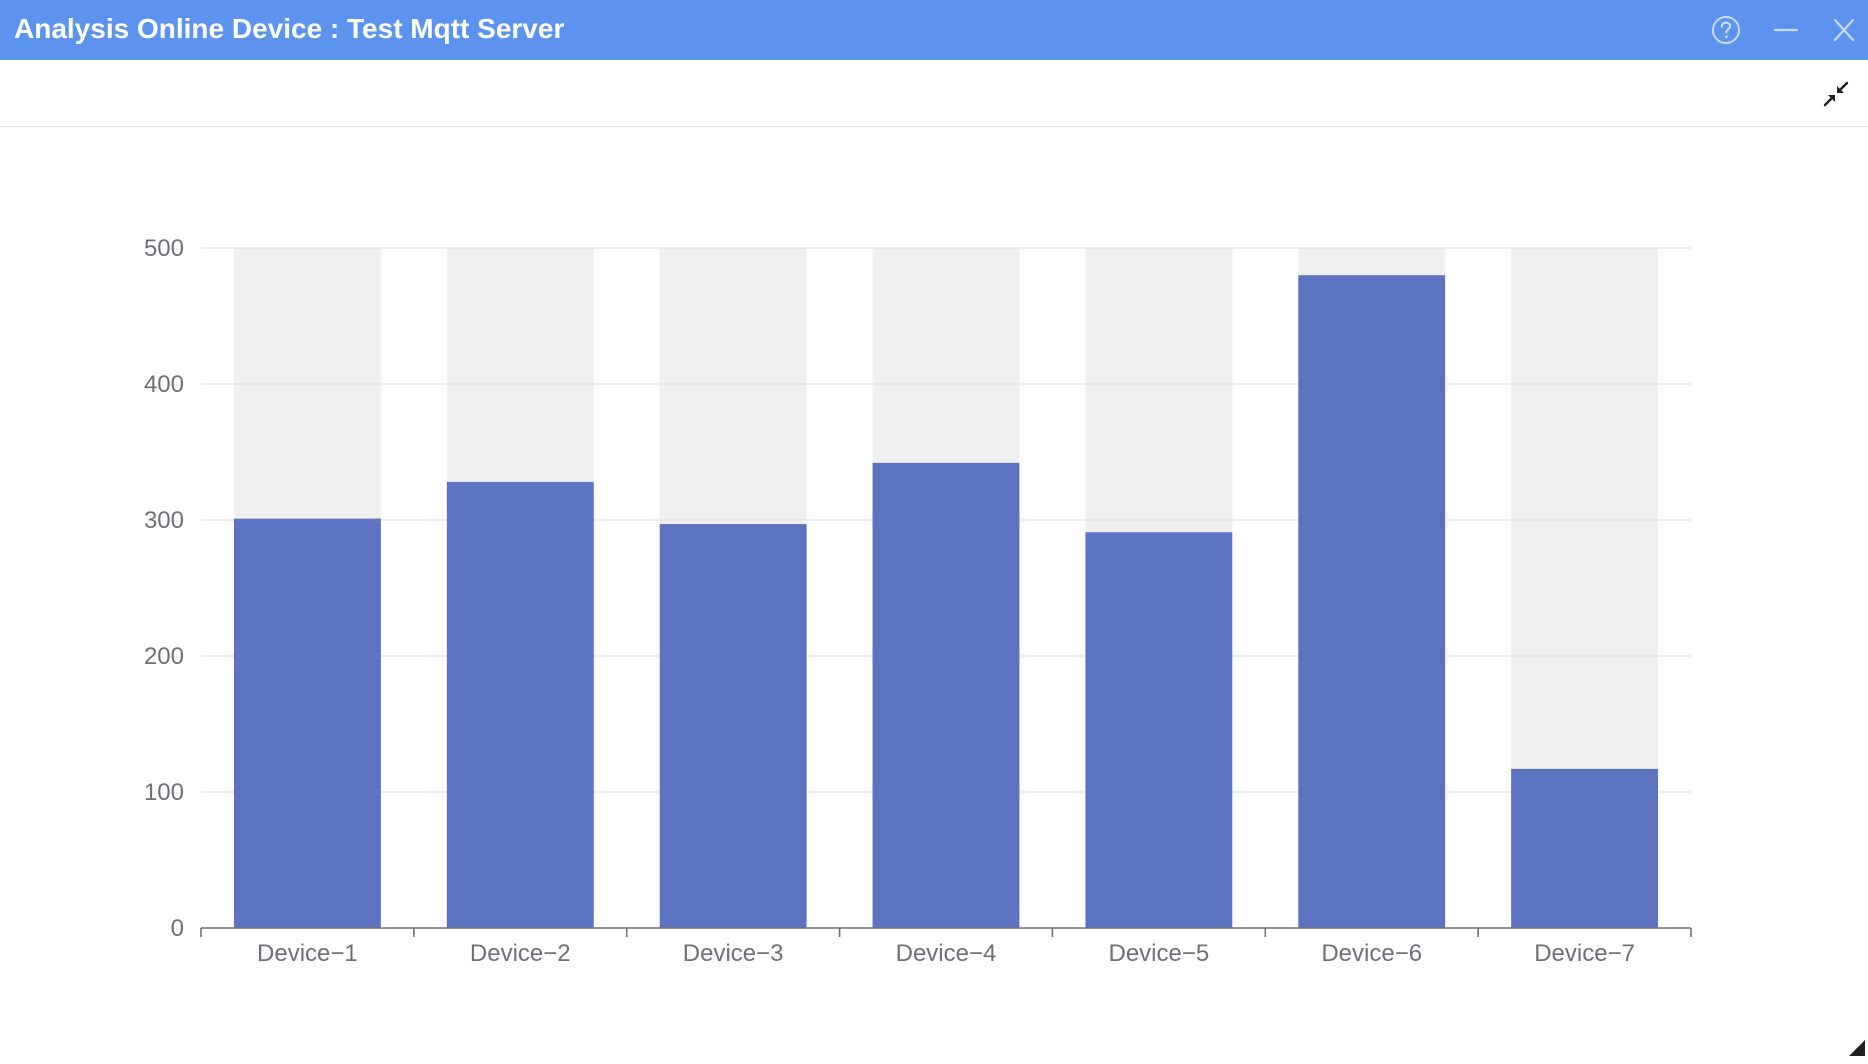 This screenshot has width=1868, height=1064. Describe the element at coordinates (177, 928) in the screenshot. I see `y-tick-label: 0` at that location.